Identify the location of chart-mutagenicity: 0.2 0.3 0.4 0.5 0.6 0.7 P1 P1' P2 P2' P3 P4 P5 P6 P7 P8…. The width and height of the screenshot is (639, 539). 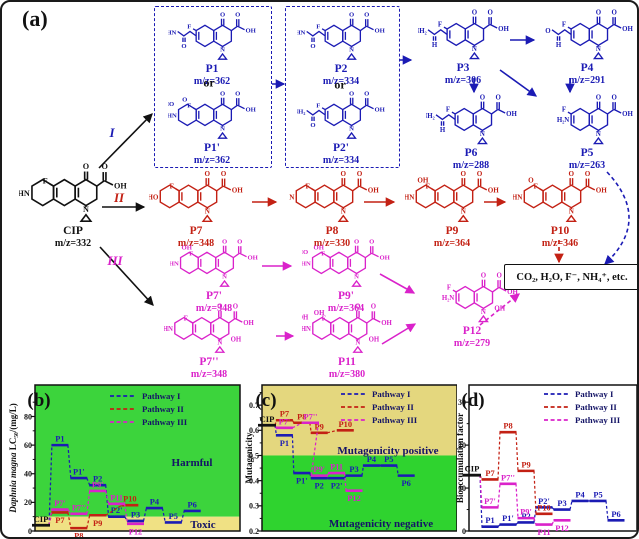
(350, 456).